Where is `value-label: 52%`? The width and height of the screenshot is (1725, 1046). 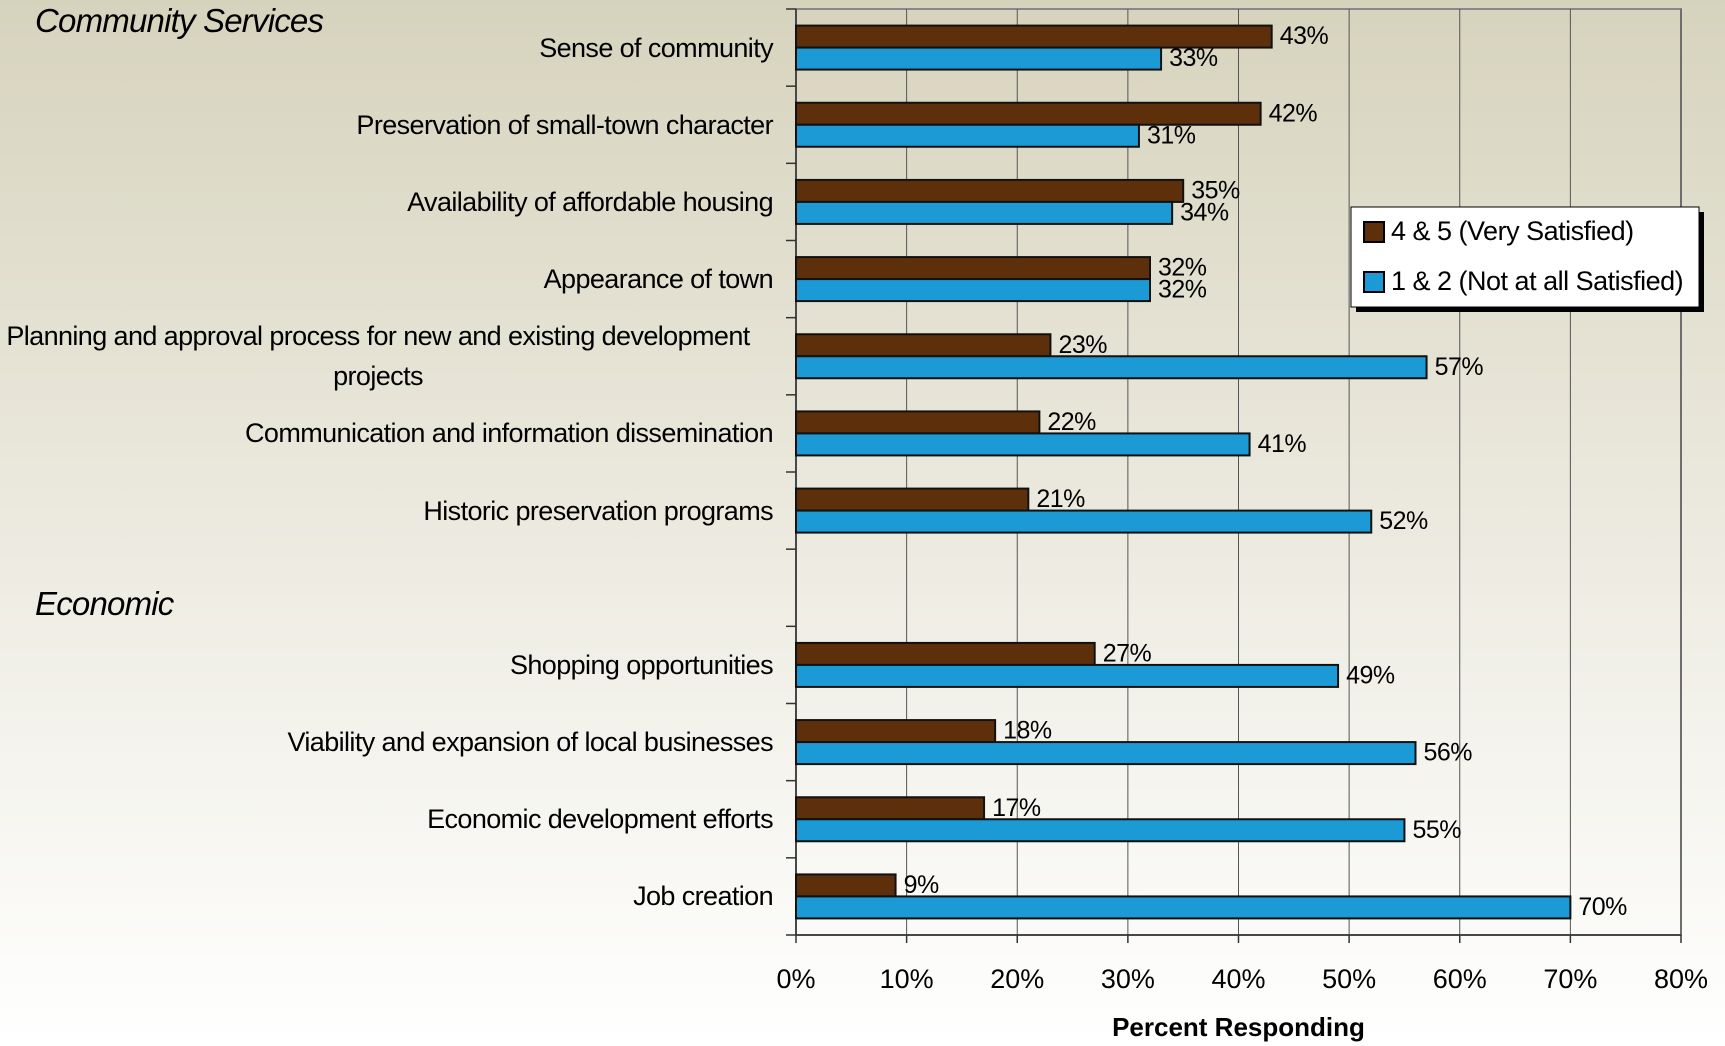
value-label: 52% is located at coordinates (1403, 521).